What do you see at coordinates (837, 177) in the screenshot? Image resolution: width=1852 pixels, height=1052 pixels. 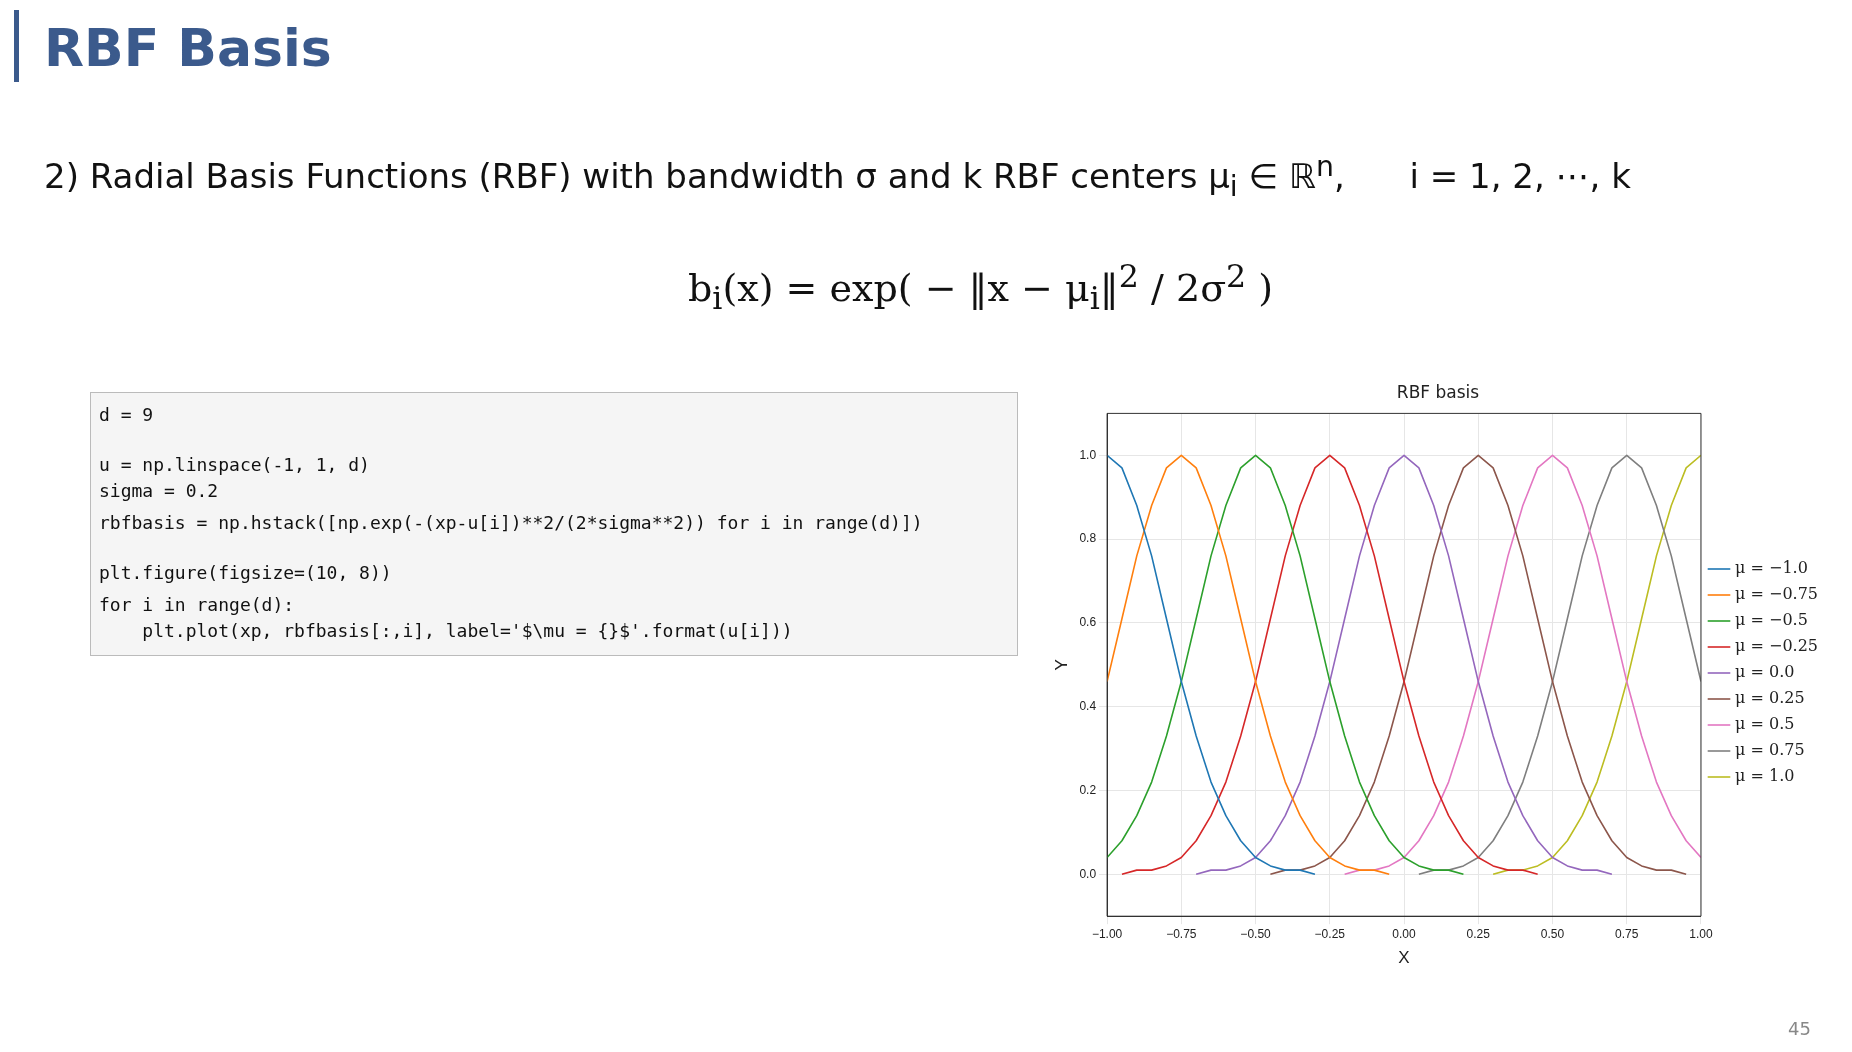 I see `text: 2) Radial Basis Functions (RBF) with bandwidth σ and k RBF centers μ$_{i}$ ∈ ℝ$^{n}$, i = 1, 2, ⋯, k` at bounding box center [837, 177].